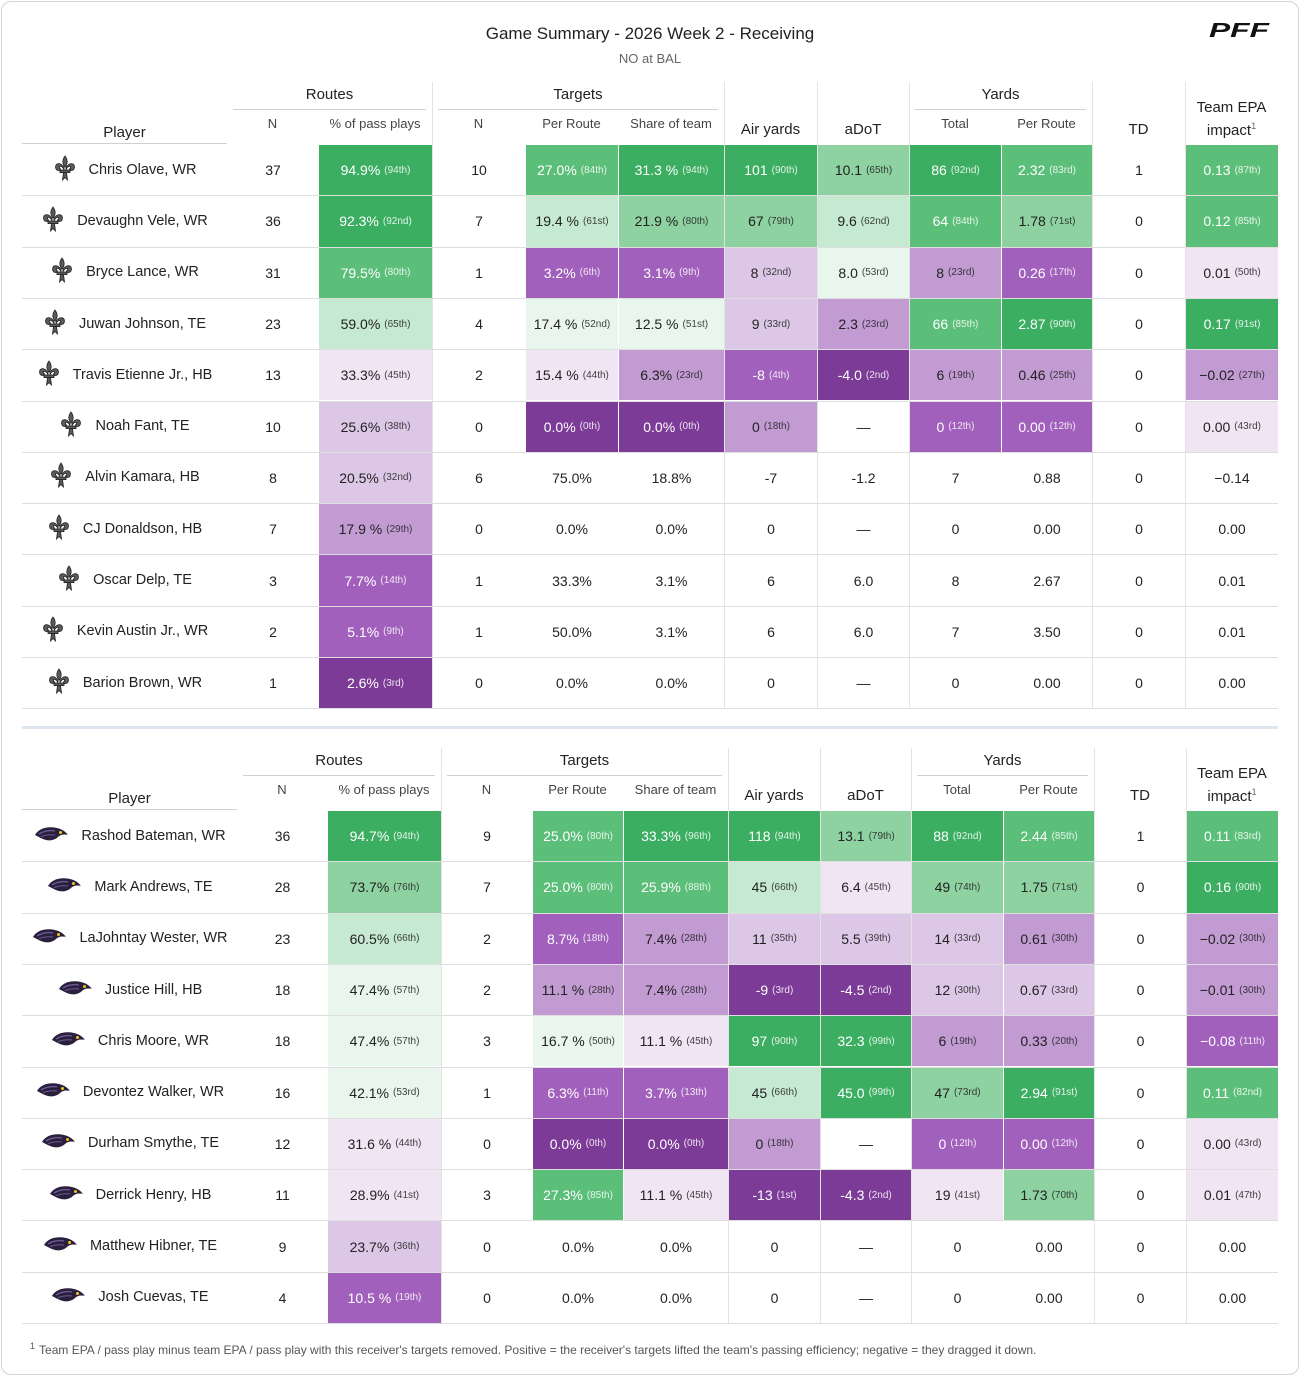 The height and width of the screenshot is (1376, 1300). Describe the element at coordinates (153, 1143) in the screenshot. I see `player-name: Durham Smythe, TE` at that location.